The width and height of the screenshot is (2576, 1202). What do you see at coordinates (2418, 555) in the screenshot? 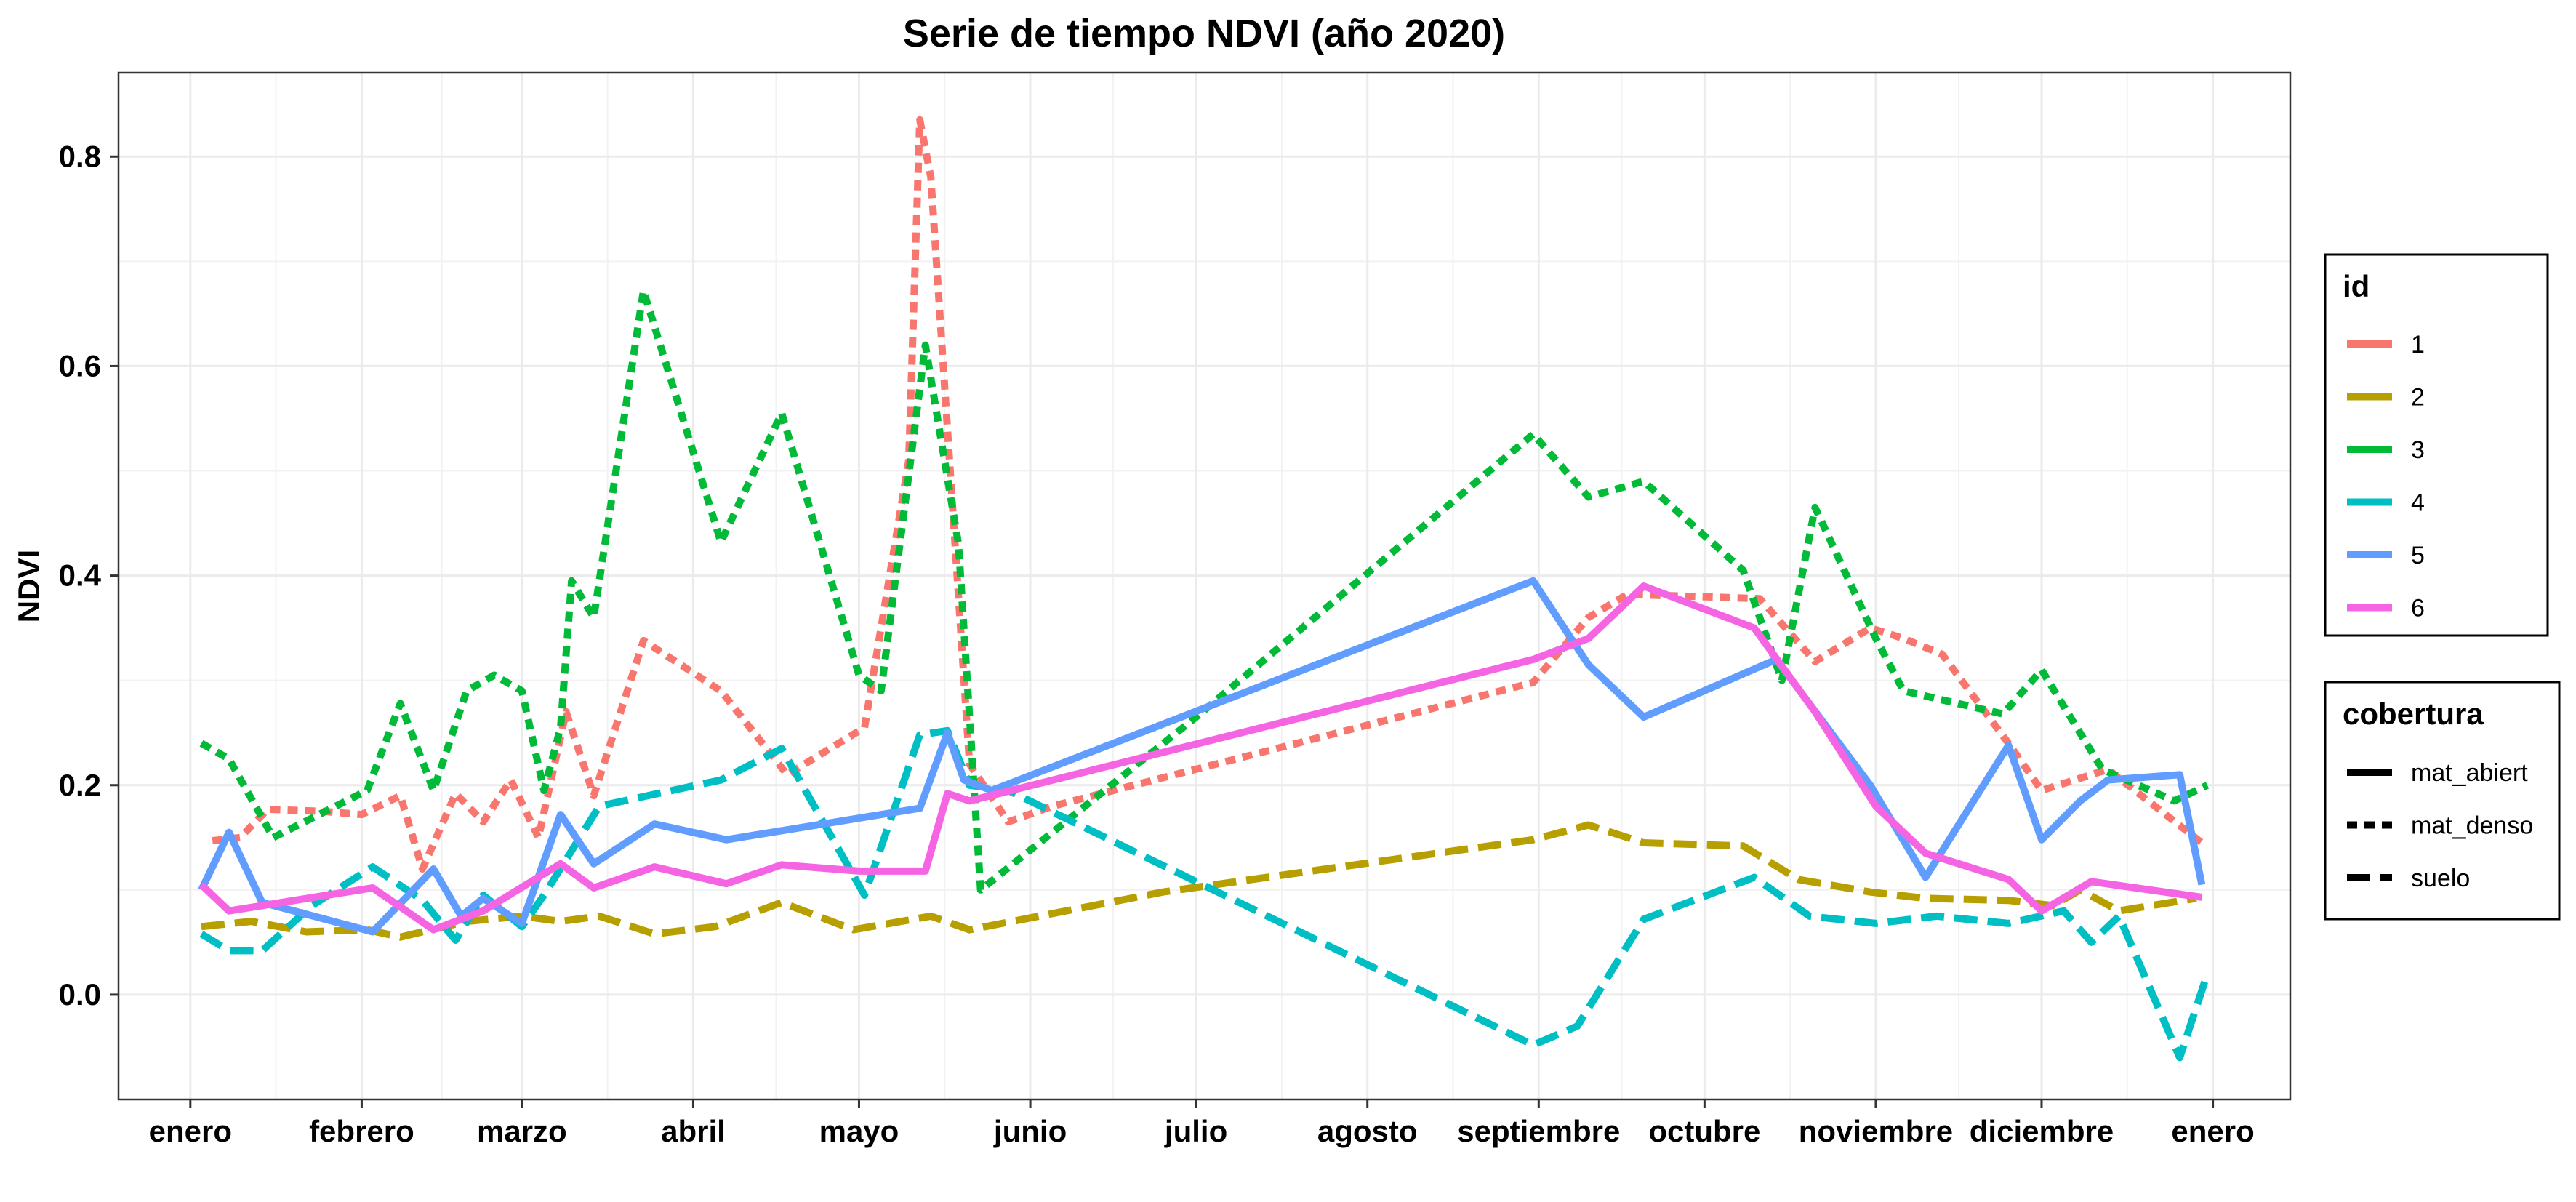
I see `legend-id-label: 5` at bounding box center [2418, 555].